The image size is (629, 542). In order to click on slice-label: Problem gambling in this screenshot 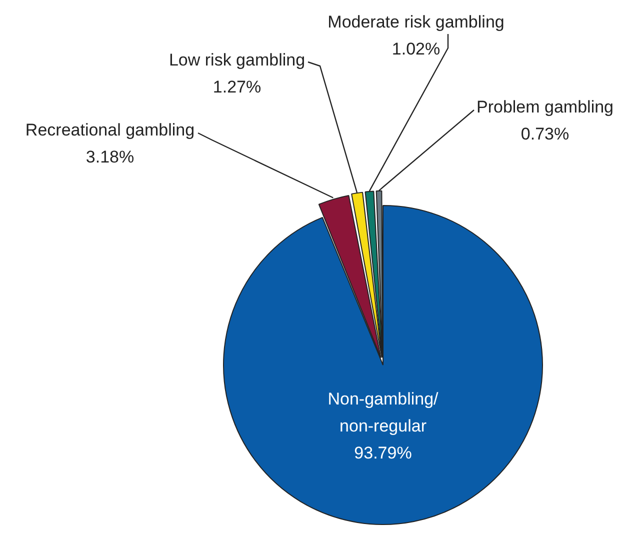, I will do `click(545, 107)`.